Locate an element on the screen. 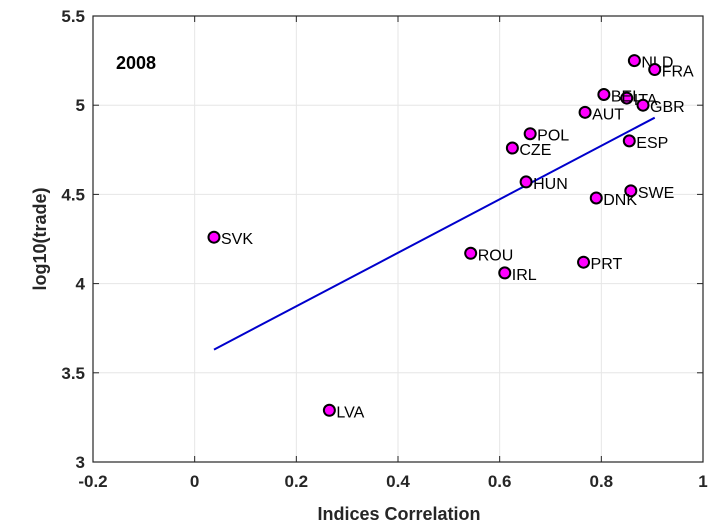 The width and height of the screenshot is (725, 527). x-tick-label: 0.2 is located at coordinates (297, 481).